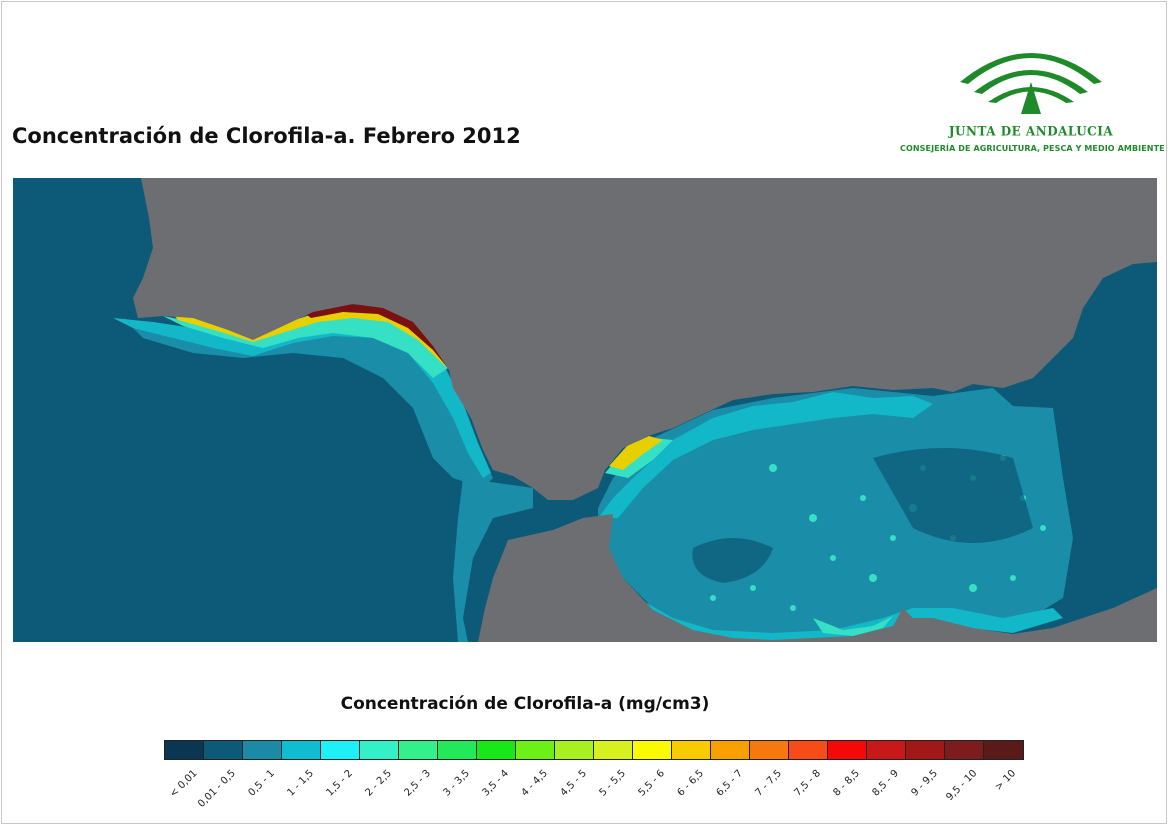 The image size is (1170, 827). What do you see at coordinates (525, 704) in the screenshot?
I see `legend-title: Concentración de Clorofila-a (mg/cm3)` at bounding box center [525, 704].